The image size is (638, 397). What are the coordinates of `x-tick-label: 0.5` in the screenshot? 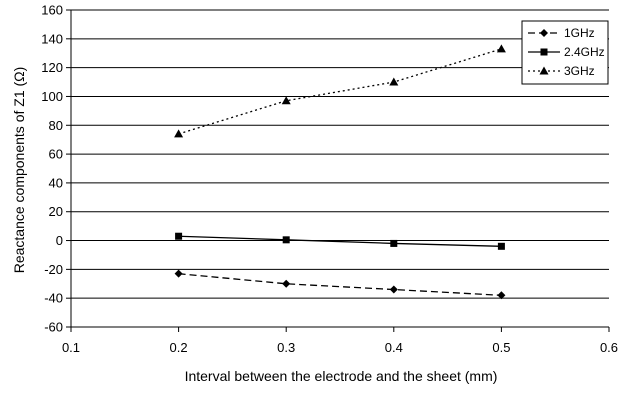 It's located at (501, 347).